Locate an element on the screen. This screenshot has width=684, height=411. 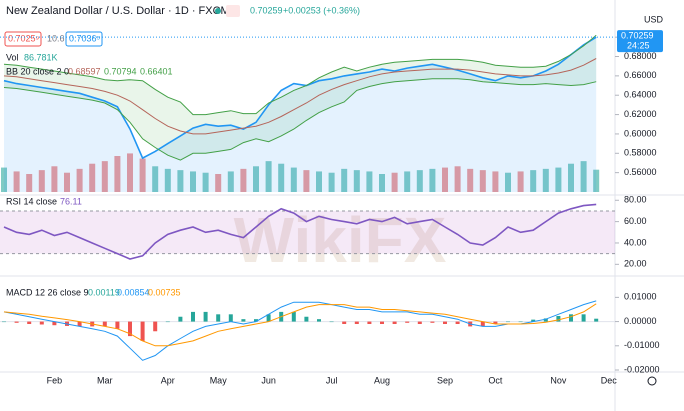
x-tick-label: Aug is located at coordinates (382, 380).